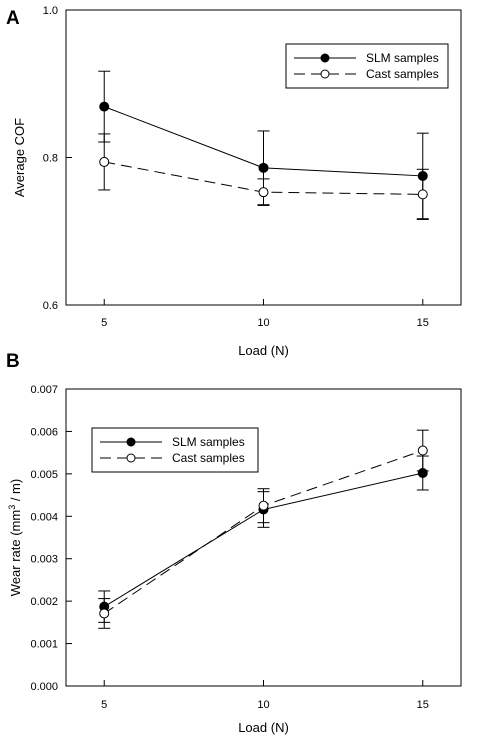  What do you see at coordinates (44, 645) in the screenshot?
I see `y-tick-label: 0.001` at bounding box center [44, 645].